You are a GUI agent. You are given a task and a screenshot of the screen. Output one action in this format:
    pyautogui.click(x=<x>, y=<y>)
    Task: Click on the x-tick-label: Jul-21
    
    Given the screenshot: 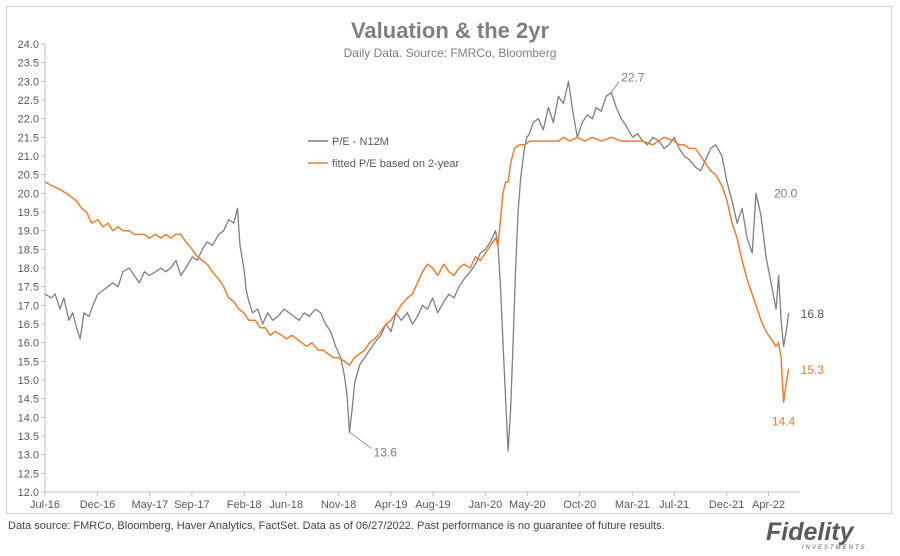 What is the action you would take?
    pyautogui.click(x=674, y=505)
    